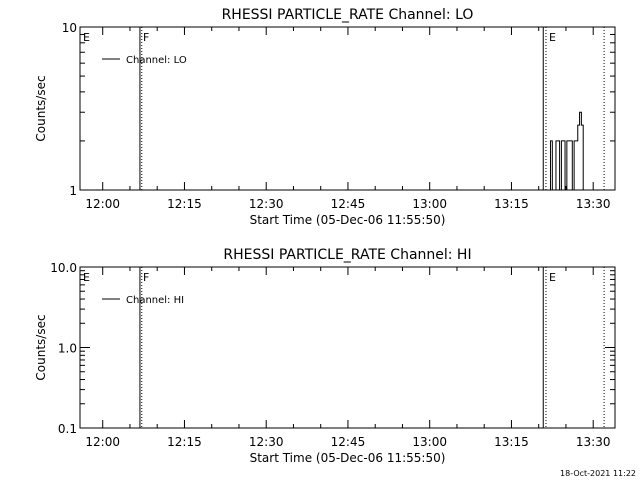 The height and width of the screenshot is (480, 640). What do you see at coordinates (511, 442) in the screenshot?
I see `chart2-xtick-label: 13:15` at bounding box center [511, 442].